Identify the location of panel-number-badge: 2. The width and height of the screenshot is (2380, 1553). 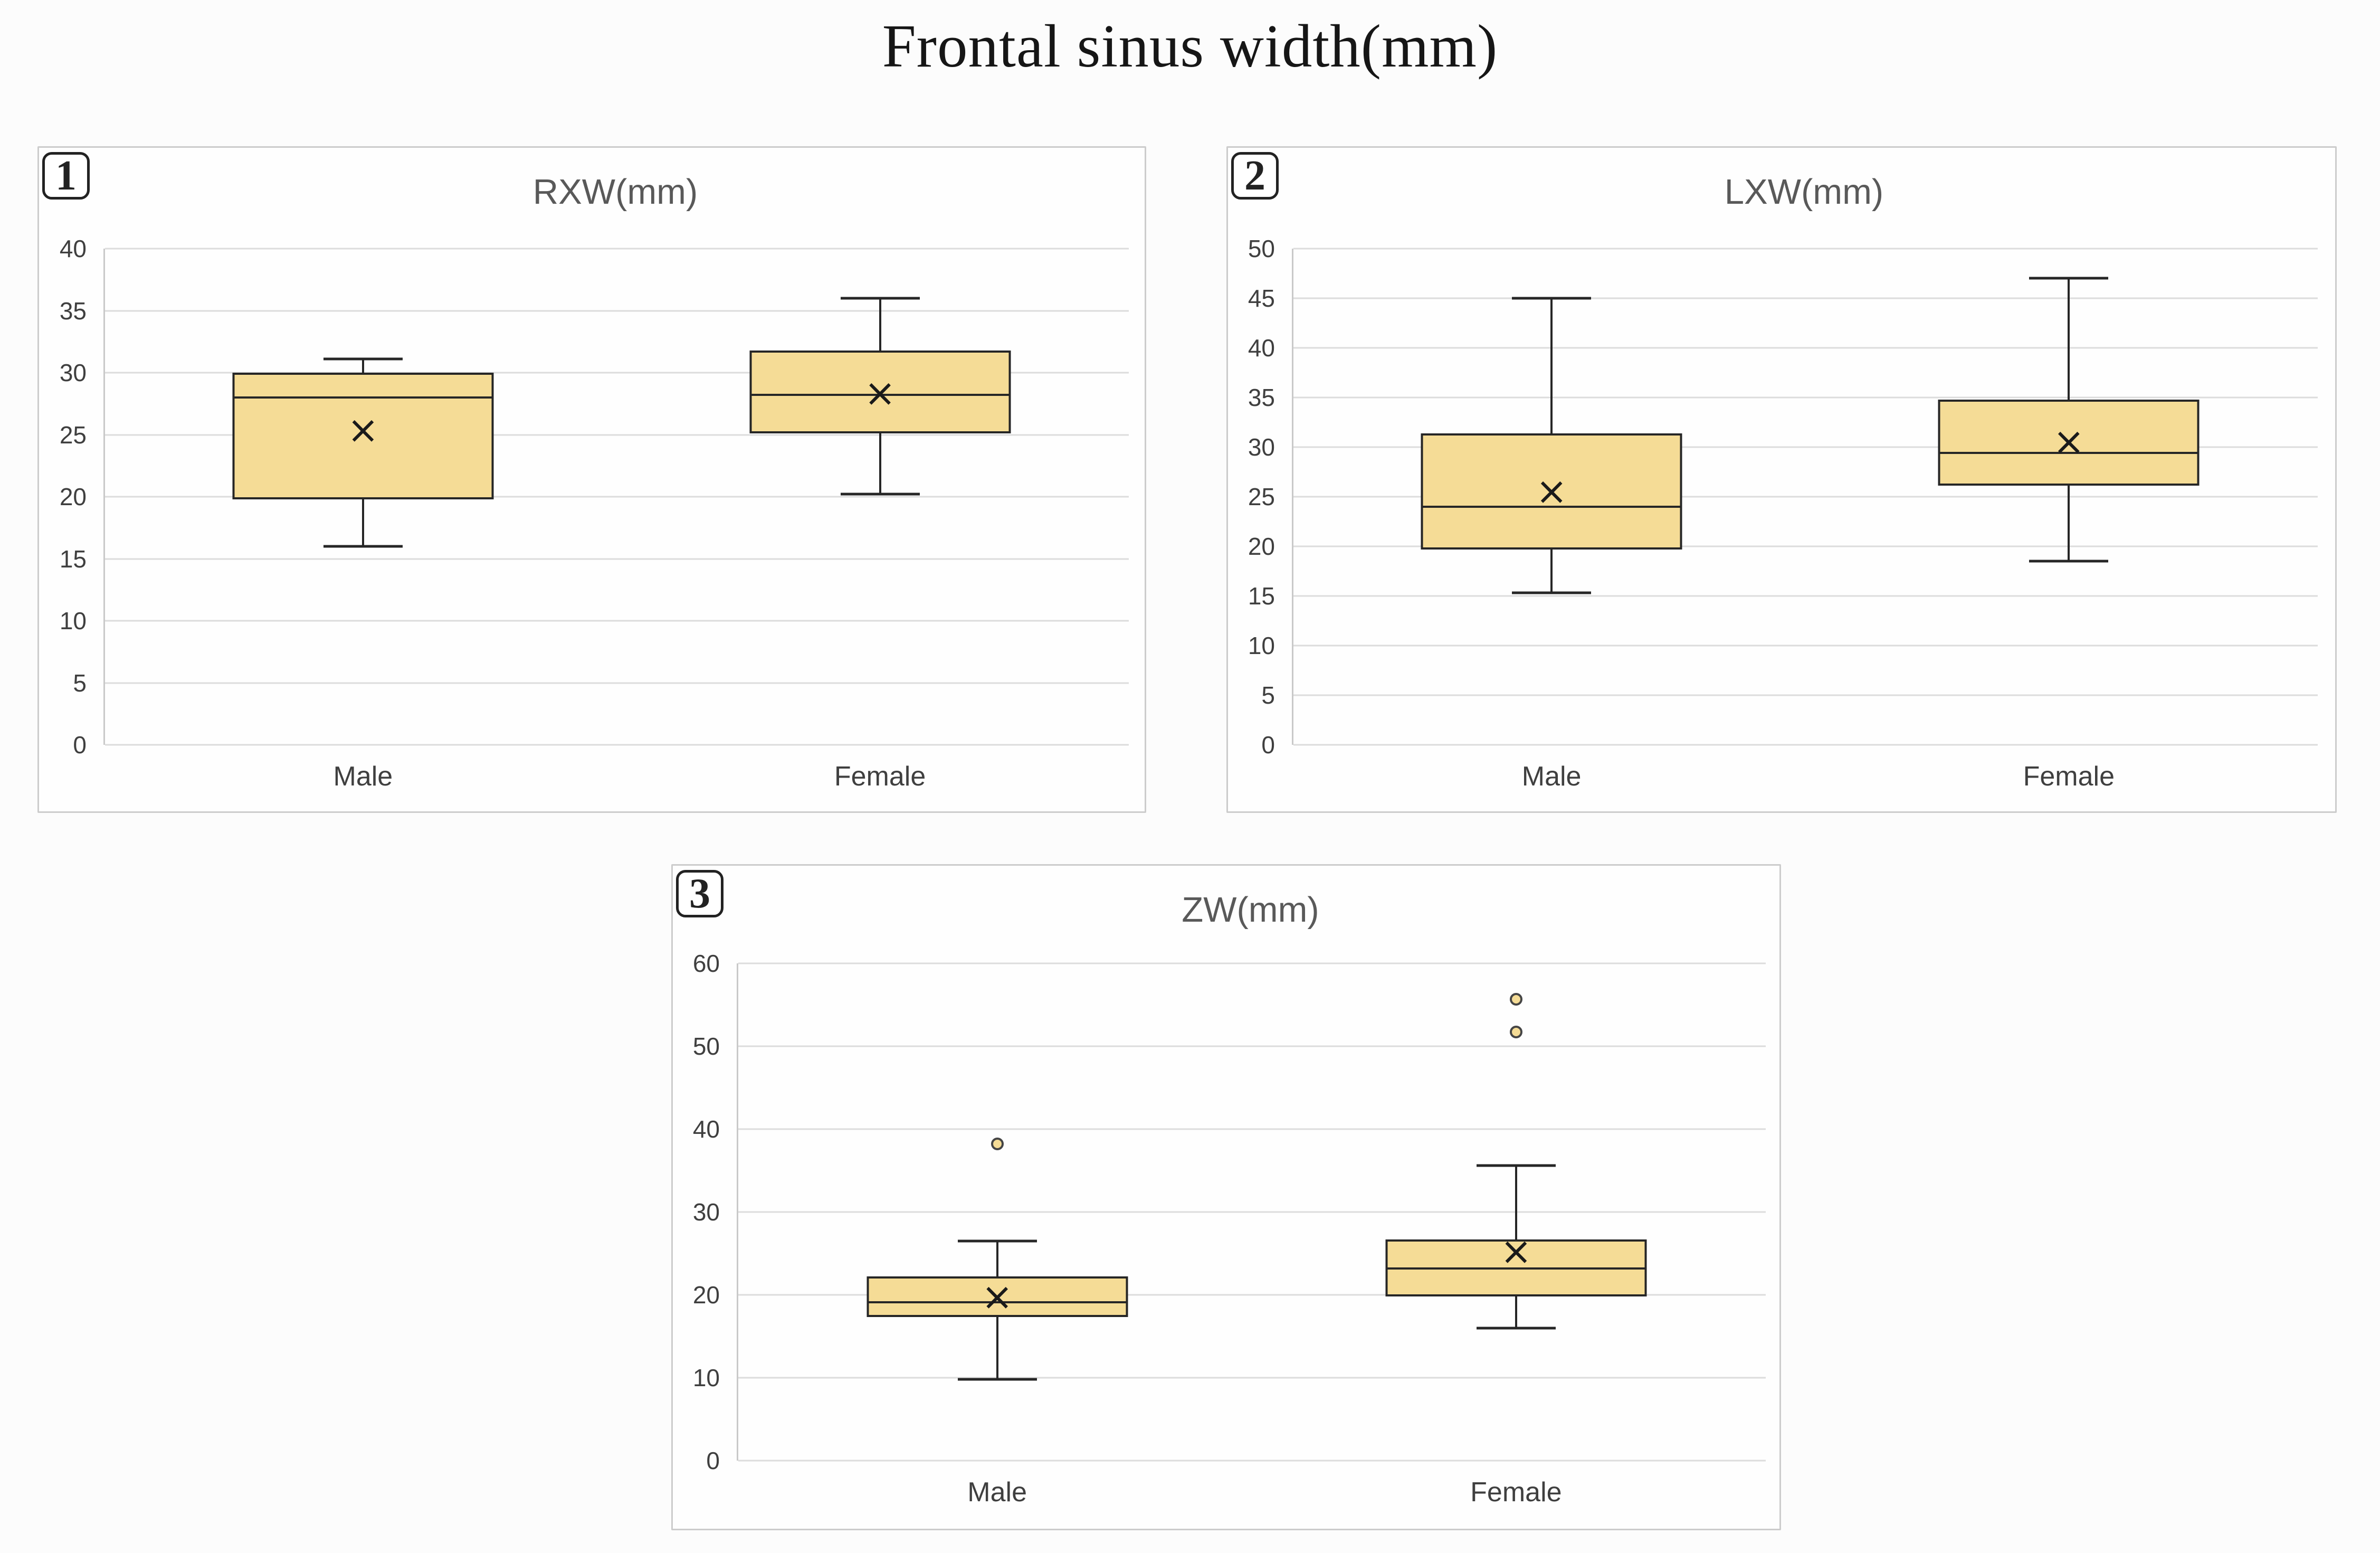
(1255, 176).